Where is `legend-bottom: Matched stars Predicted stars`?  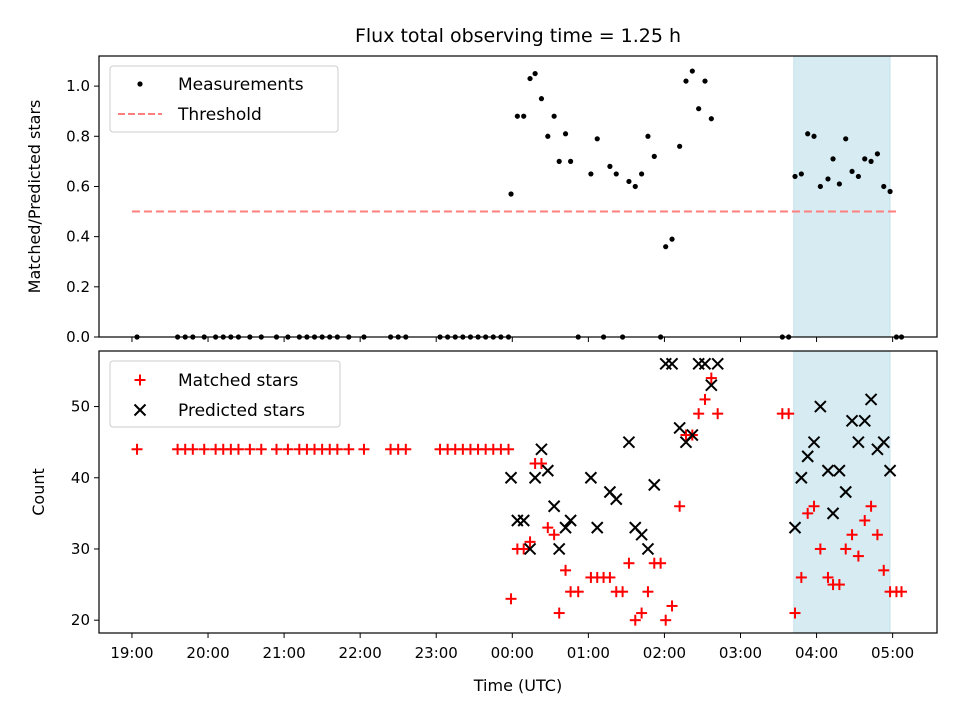
legend-bottom: Matched stars Predicted stars is located at coordinates (225, 394).